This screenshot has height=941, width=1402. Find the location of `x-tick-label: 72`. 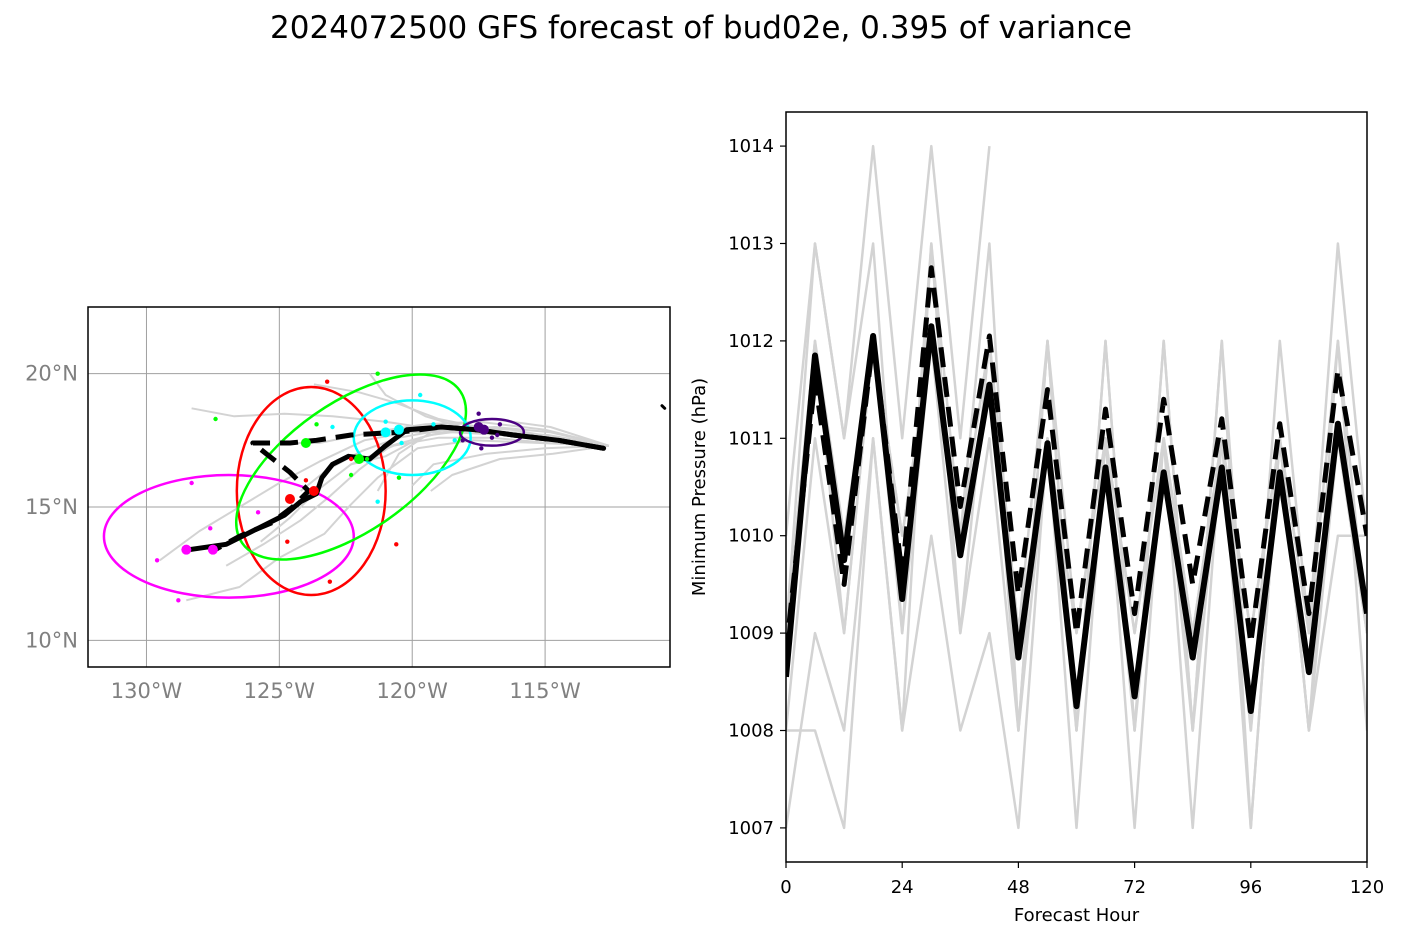

x-tick-label: 72 is located at coordinates (1134, 887).